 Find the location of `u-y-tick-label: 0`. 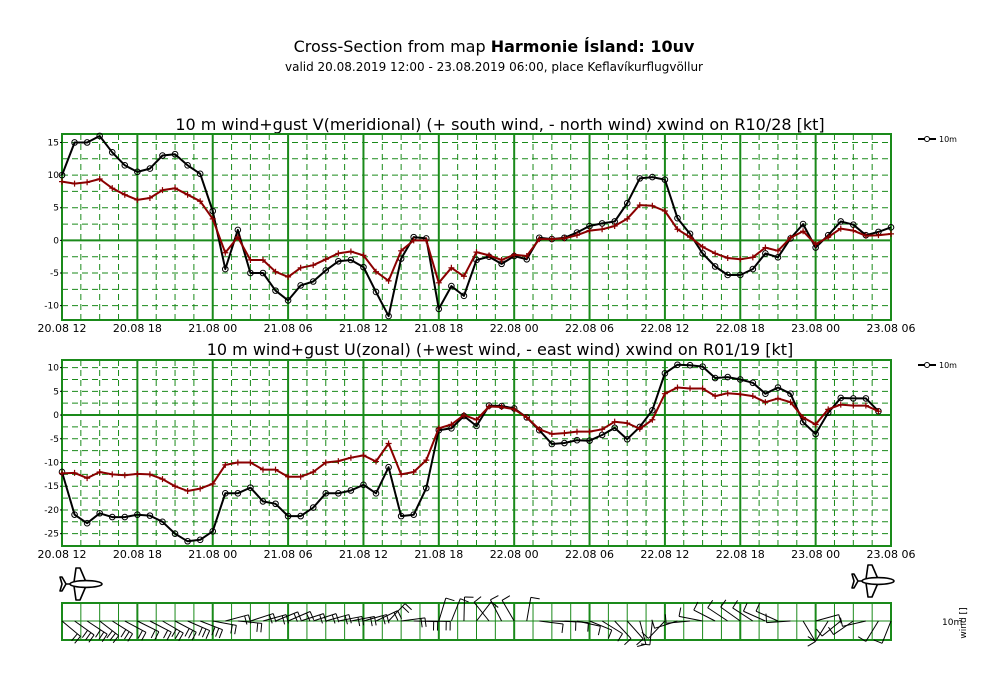

u-y-tick-label: 0 is located at coordinates (56, 416).